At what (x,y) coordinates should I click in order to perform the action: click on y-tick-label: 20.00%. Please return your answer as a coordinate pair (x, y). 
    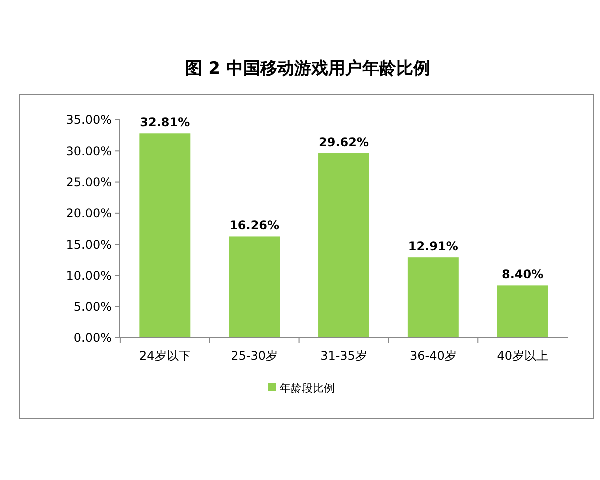
    Looking at the image, I should click on (89, 213).